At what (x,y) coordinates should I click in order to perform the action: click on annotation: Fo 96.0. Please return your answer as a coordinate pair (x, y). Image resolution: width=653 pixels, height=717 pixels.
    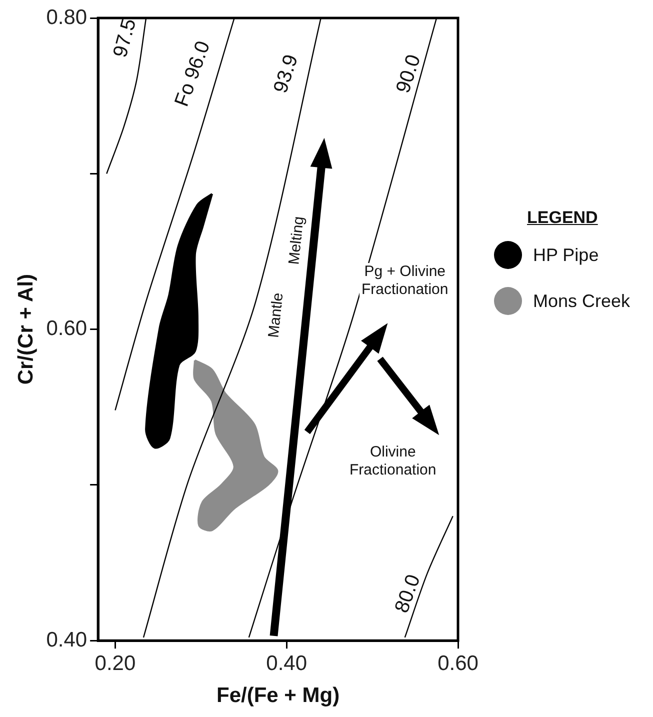
    Looking at the image, I should click on (192, 74).